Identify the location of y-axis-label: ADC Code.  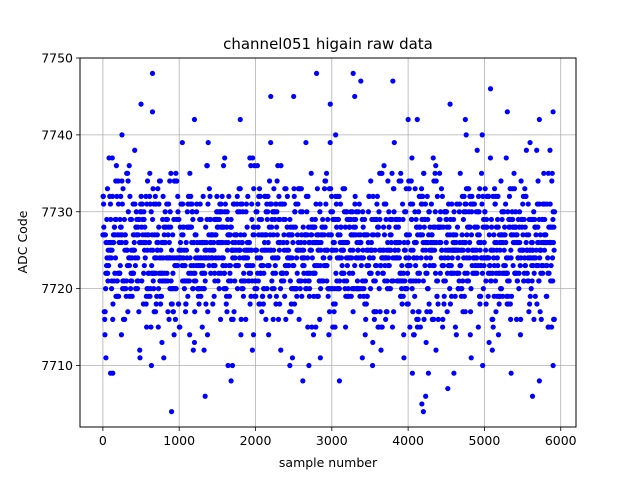
(22, 241).